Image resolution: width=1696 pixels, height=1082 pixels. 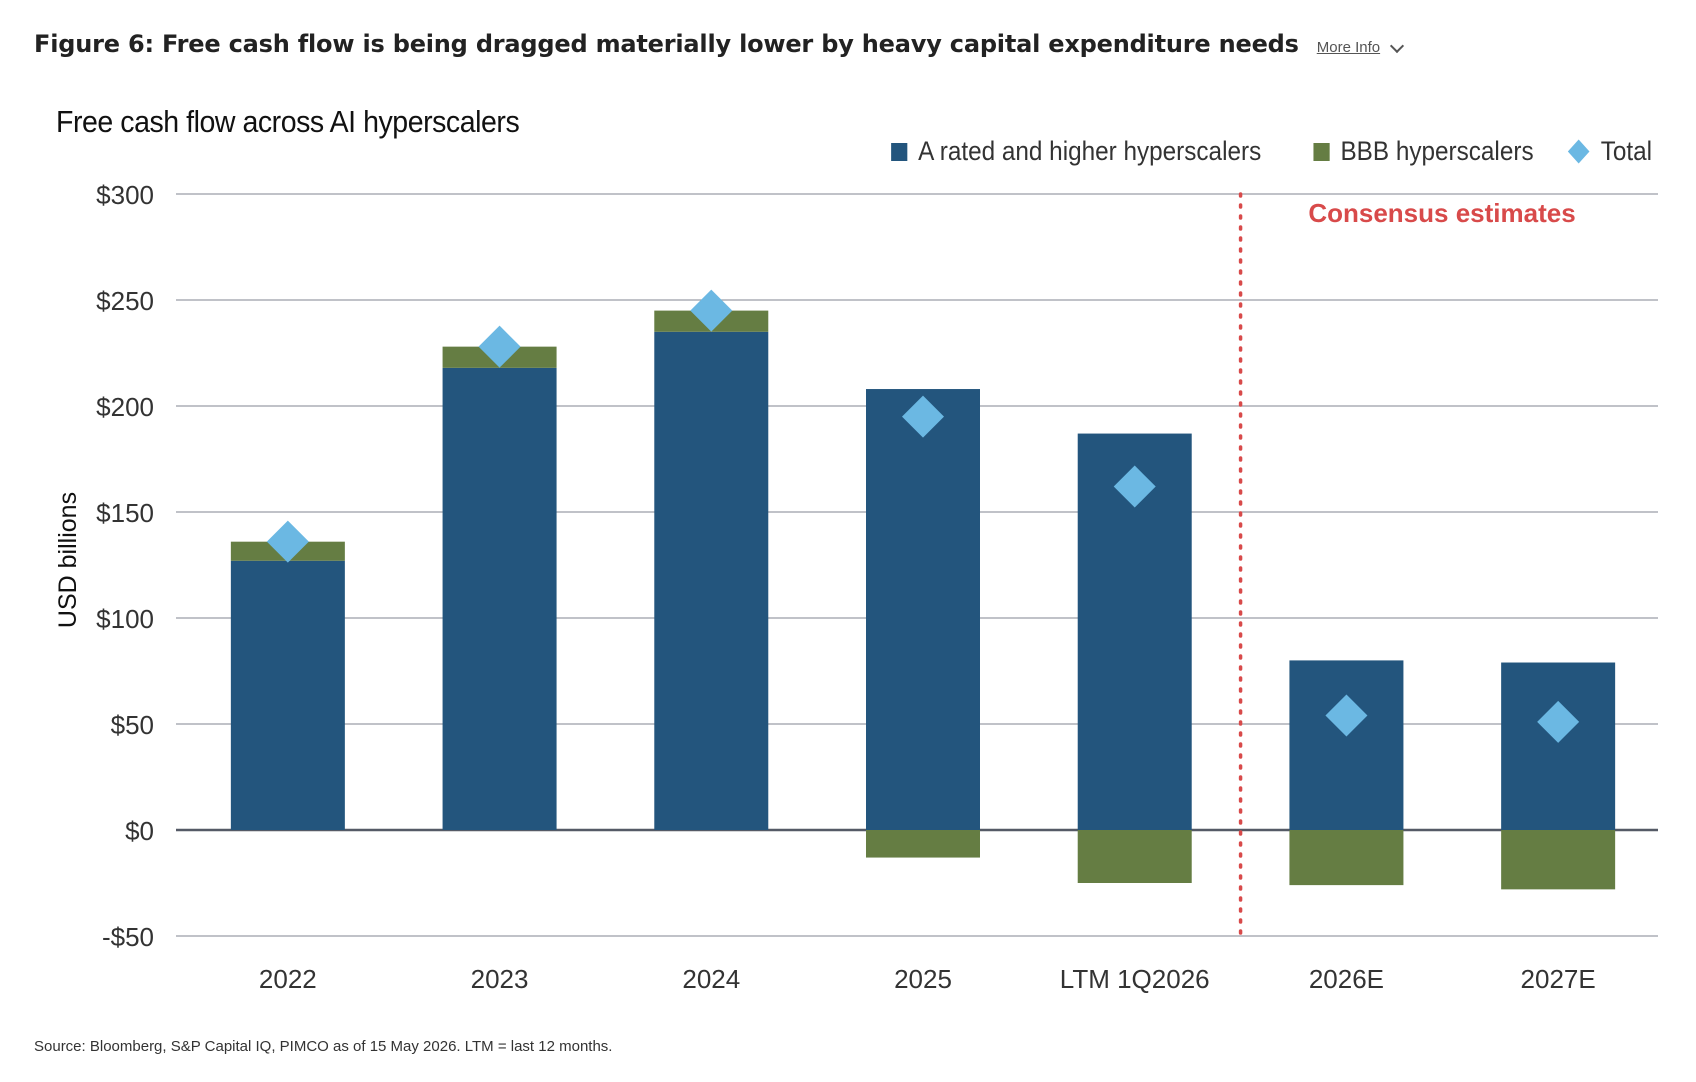 What do you see at coordinates (125, 513) in the screenshot?
I see `y-tick-label: $150` at bounding box center [125, 513].